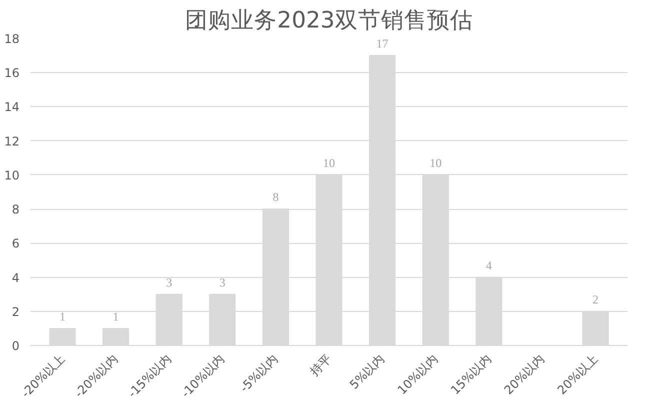 This screenshot has width=656, height=413. Describe the element at coordinates (489, 265) in the screenshot. I see `data-label: 4` at that location.